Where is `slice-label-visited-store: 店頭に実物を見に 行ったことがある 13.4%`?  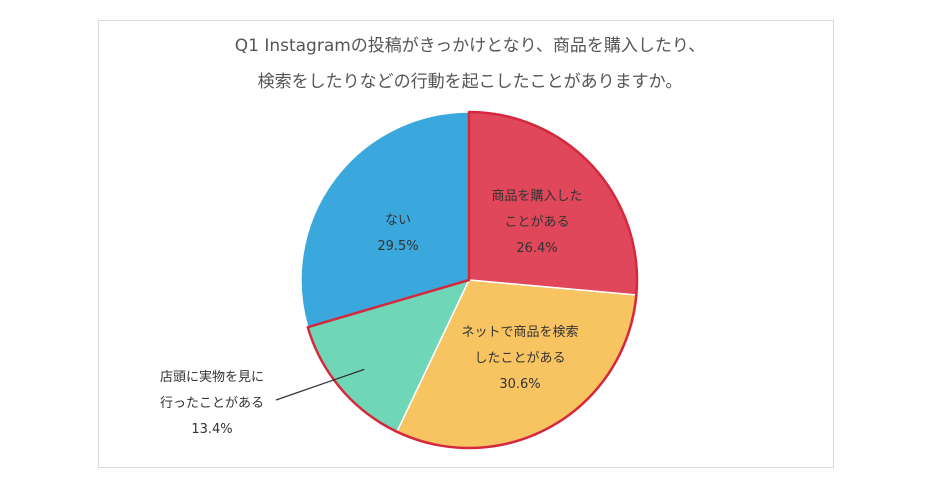
slice-label-visited-store: 店頭に実物を見に 行ったことがある 13.4% is located at coordinates (212, 404).